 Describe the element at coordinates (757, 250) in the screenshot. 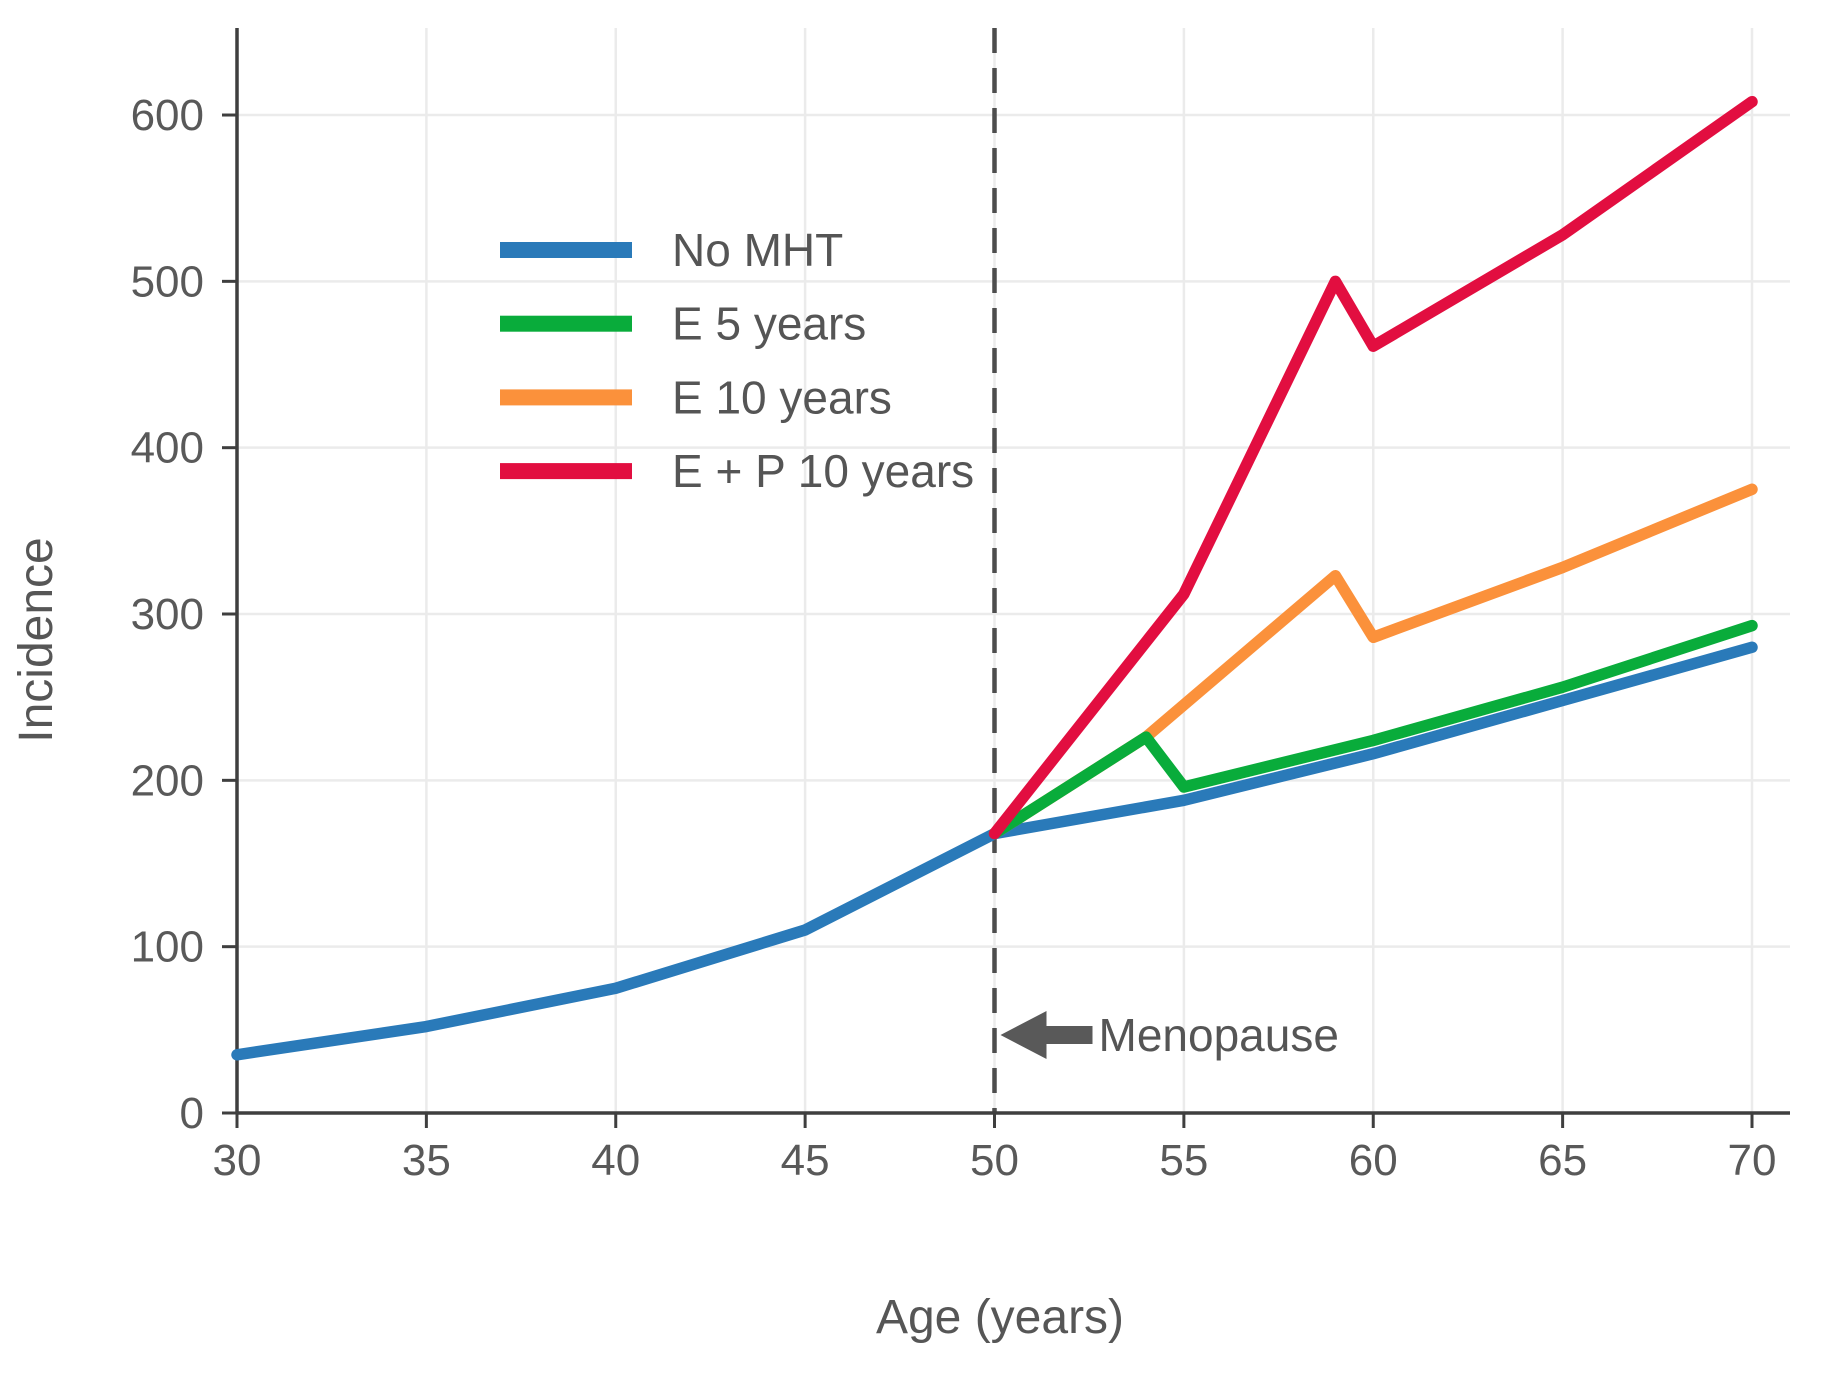

I see `legend-label-no-mht: No MHT` at that location.